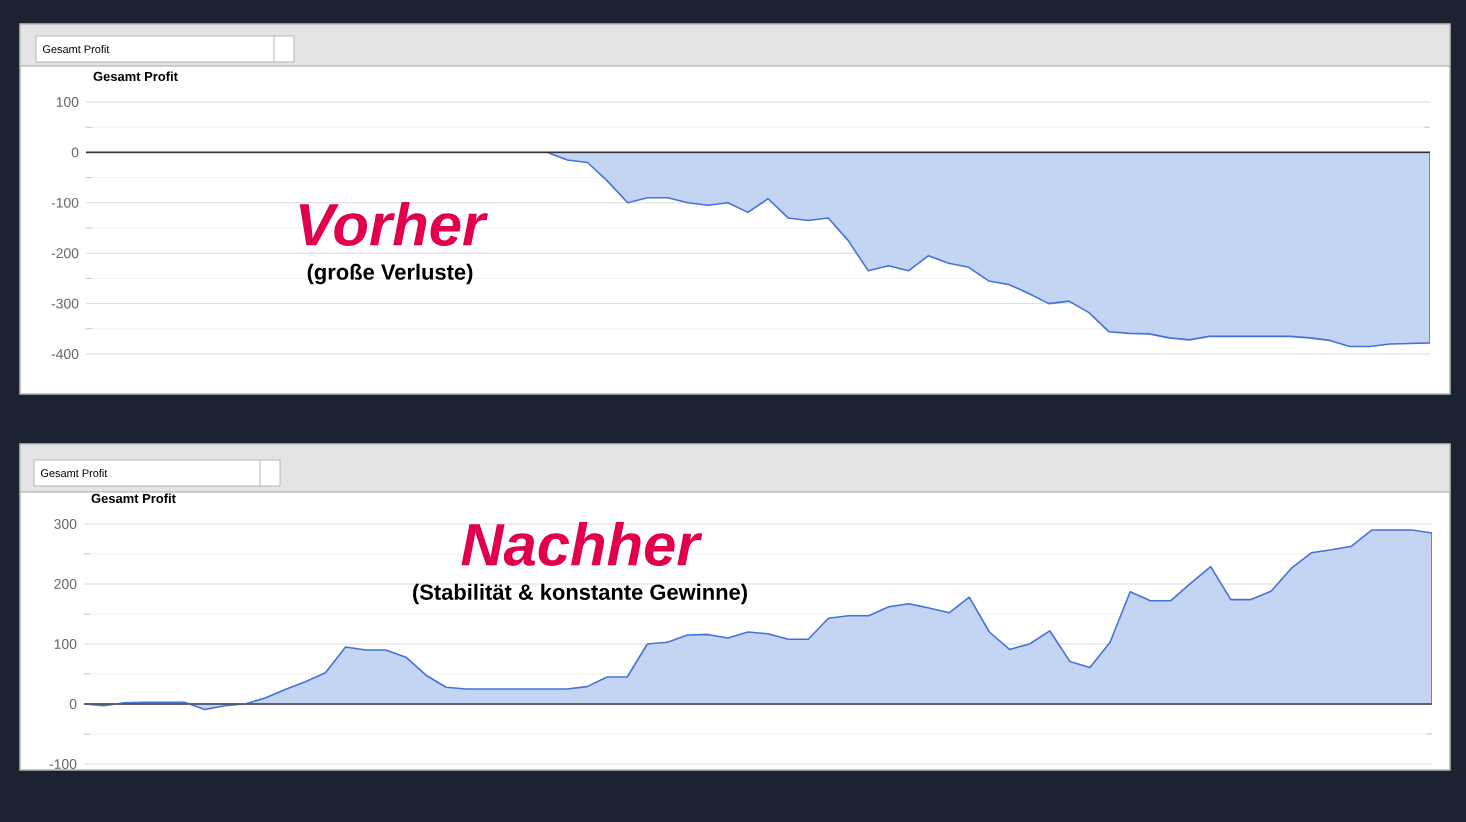 The height and width of the screenshot is (822, 1466). Describe the element at coordinates (582, 544) in the screenshot. I see `annotation: Nachher` at that location.